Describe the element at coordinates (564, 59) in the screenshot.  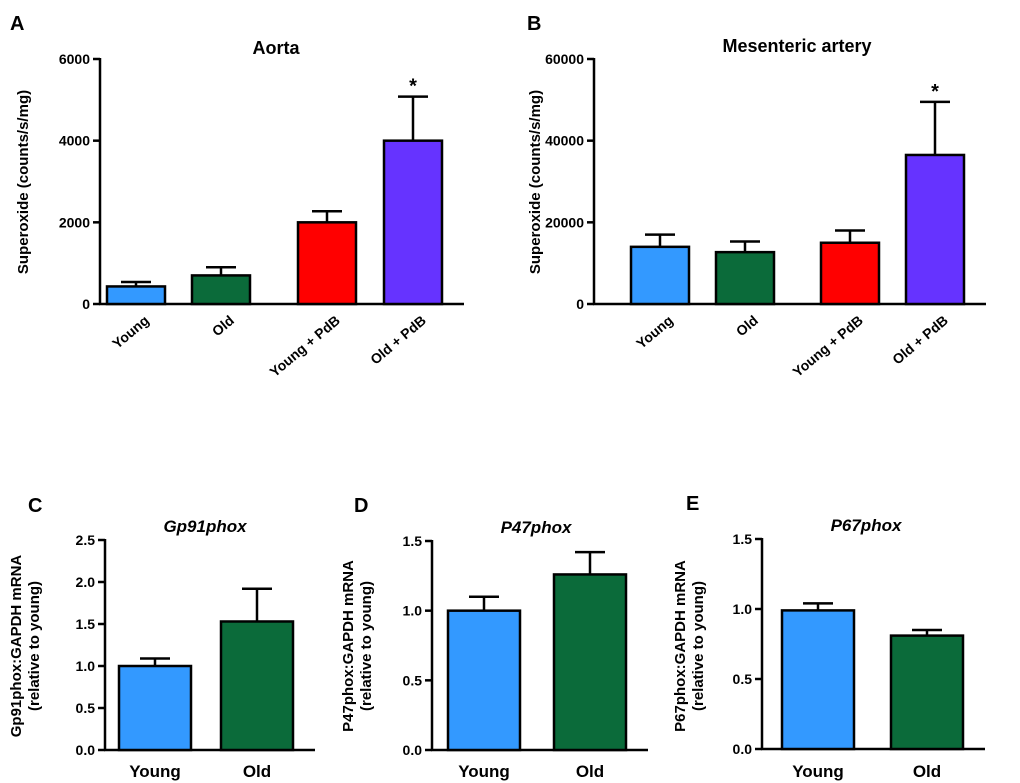
I see `y-tick-label: 60000` at that location.